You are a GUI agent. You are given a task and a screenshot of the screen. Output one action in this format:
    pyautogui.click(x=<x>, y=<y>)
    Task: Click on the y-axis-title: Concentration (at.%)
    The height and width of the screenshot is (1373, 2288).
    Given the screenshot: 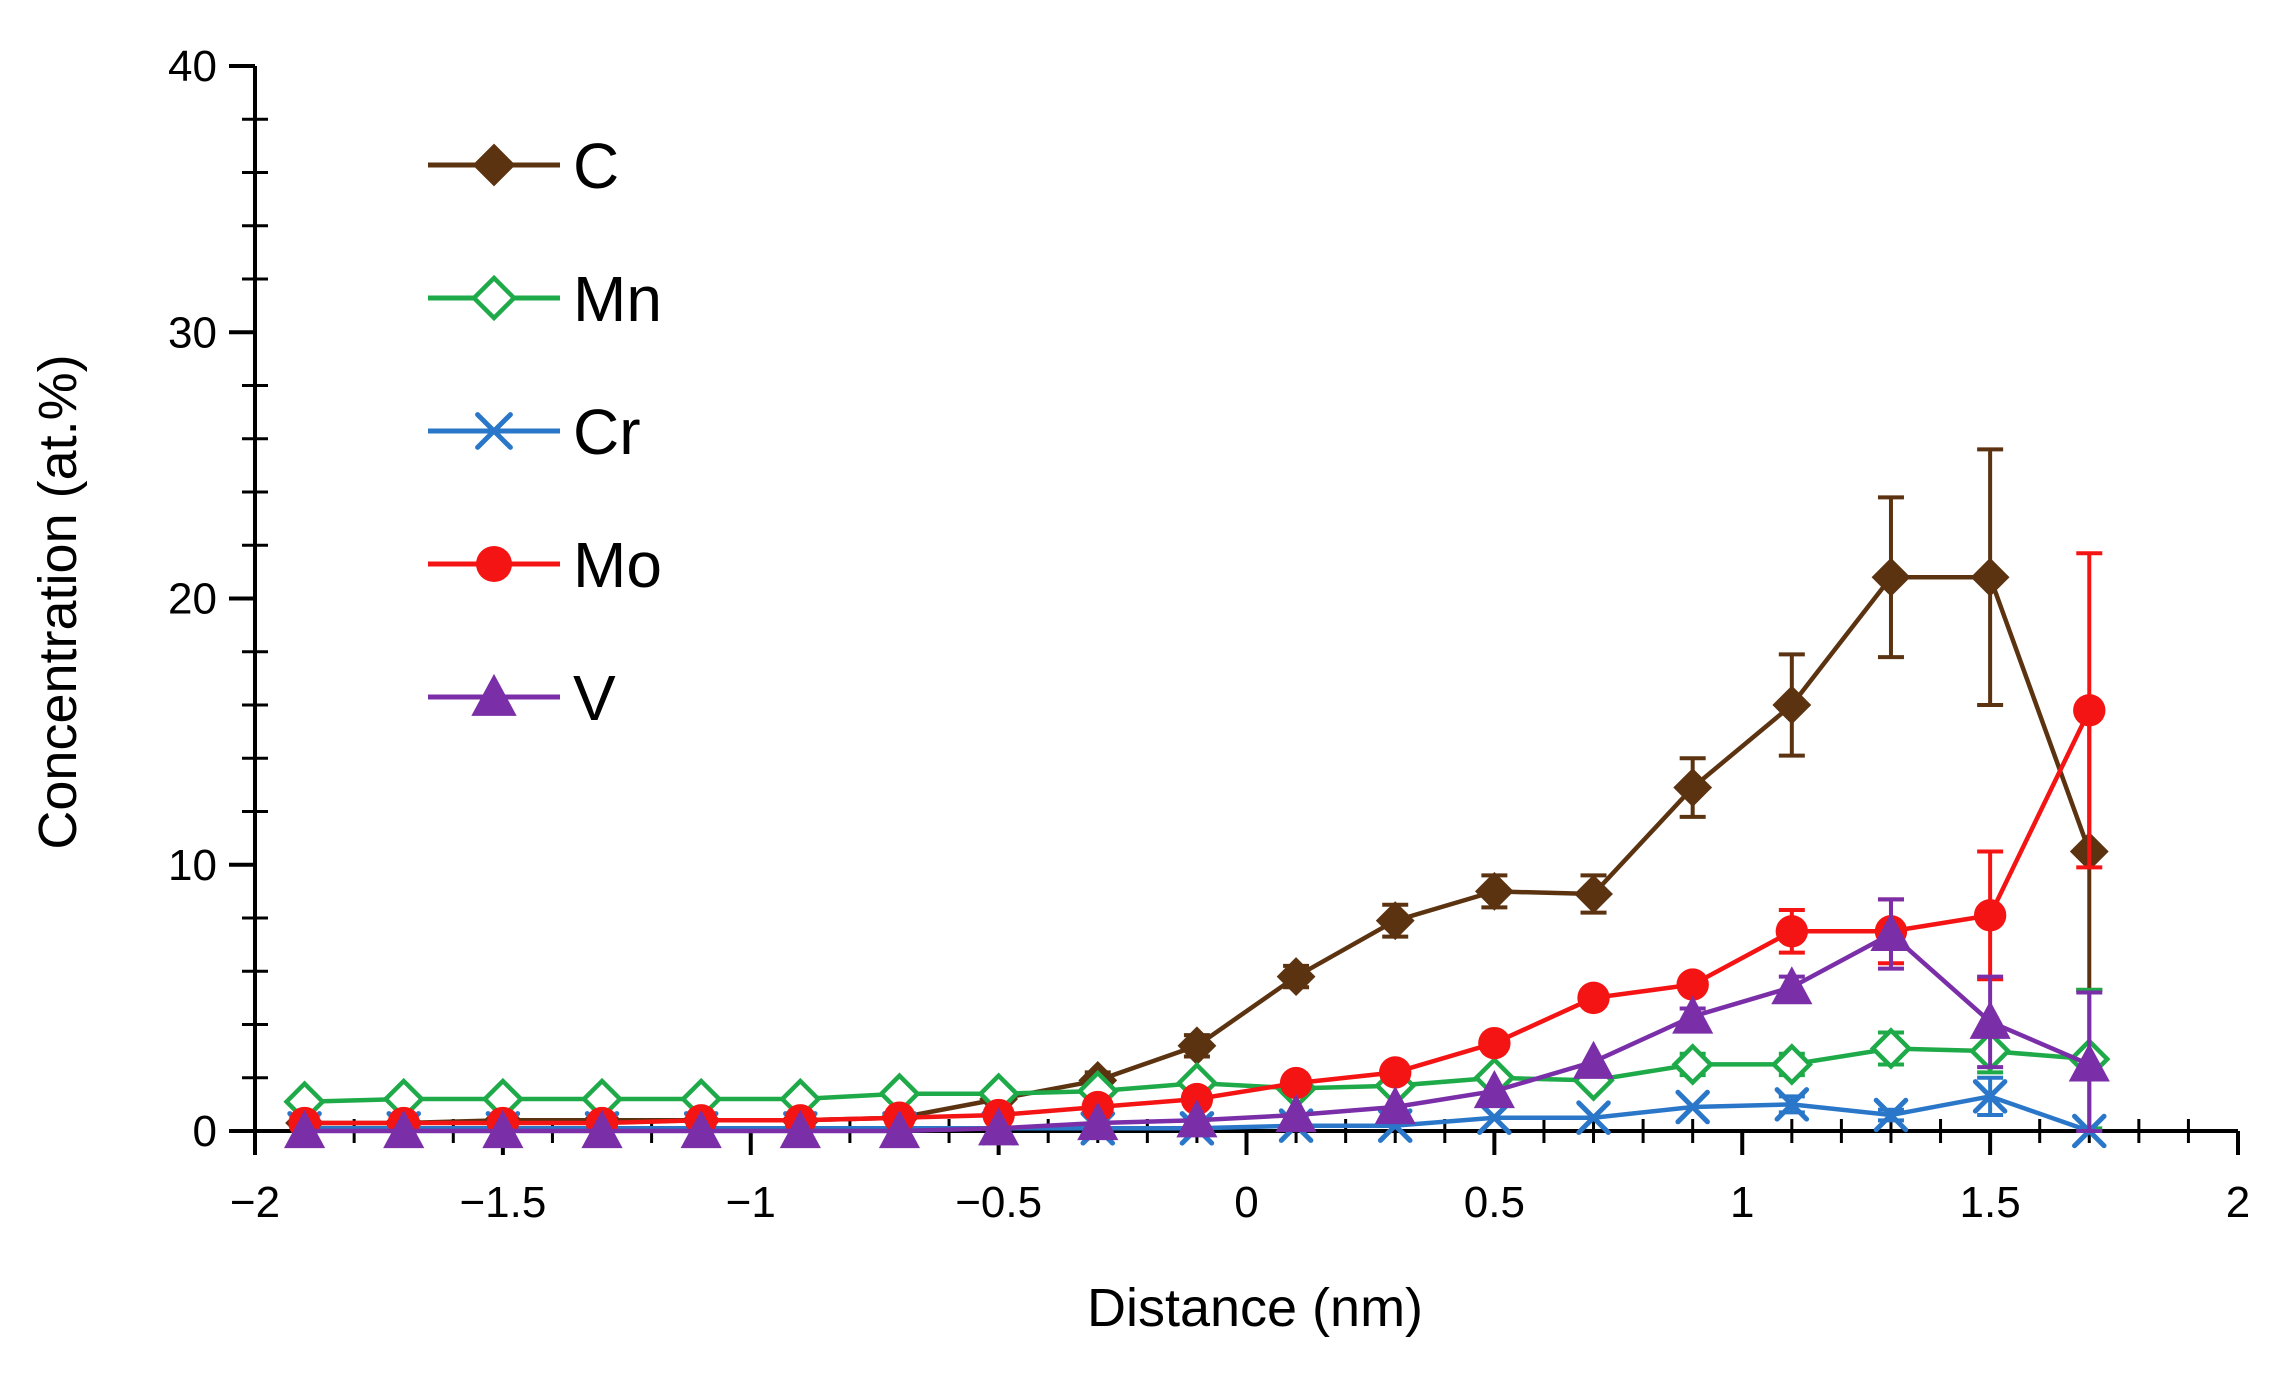 What is the action you would take?
    pyautogui.click(x=58, y=601)
    